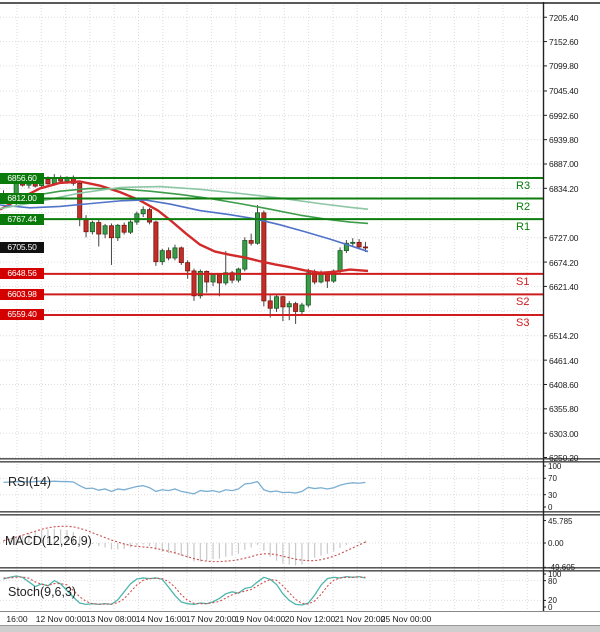 The width and height of the screenshot is (600, 632). I want to click on price-tick: 7205.40, so click(564, 17).